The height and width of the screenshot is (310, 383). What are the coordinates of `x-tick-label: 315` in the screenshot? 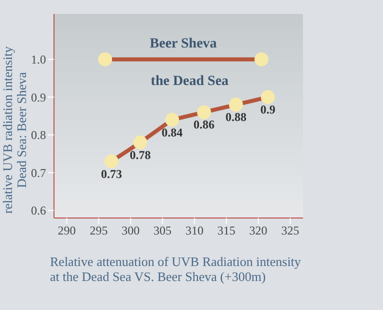 It's located at (226, 231).